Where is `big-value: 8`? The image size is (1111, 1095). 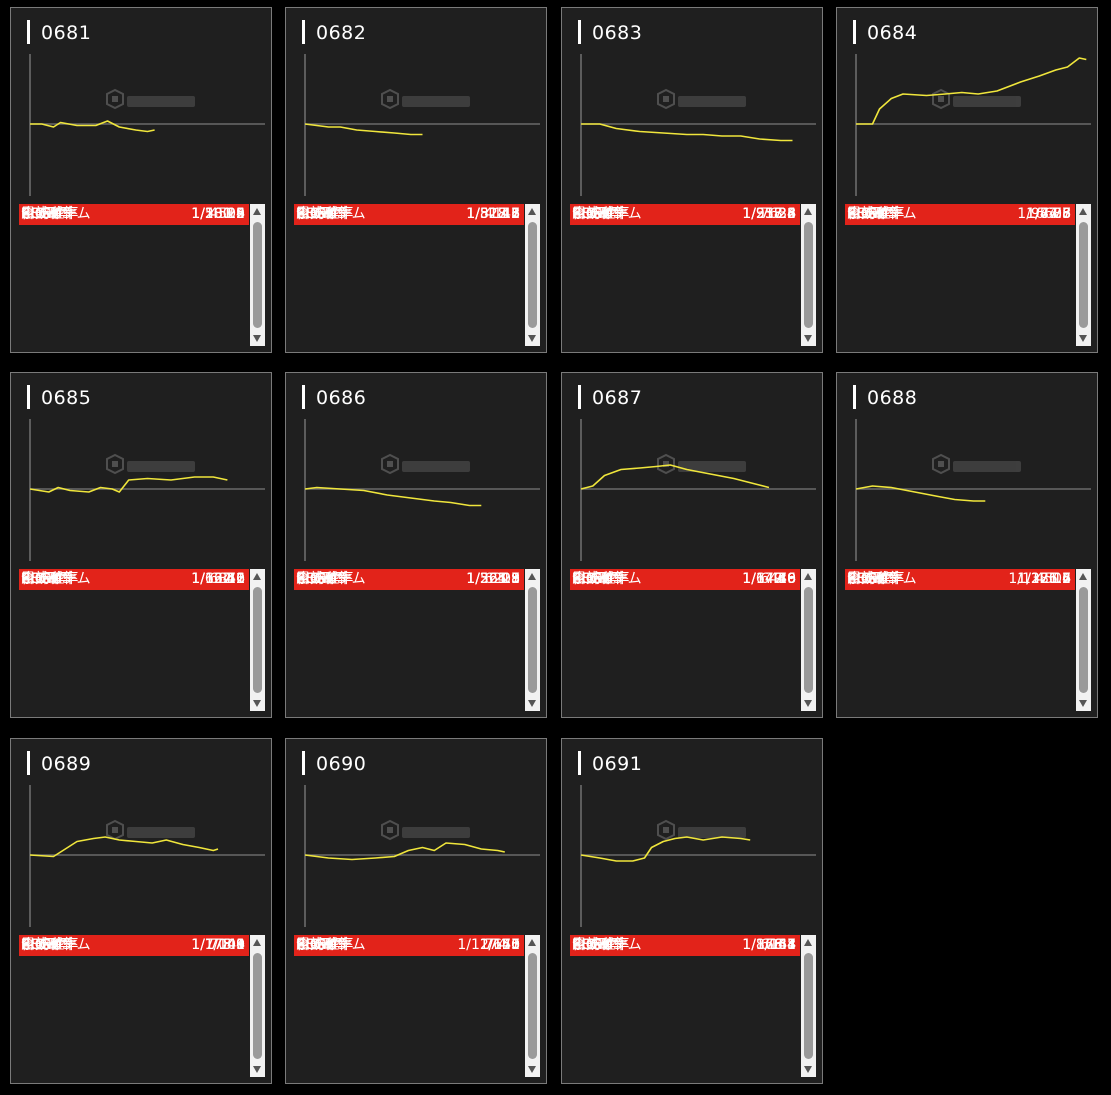
big-value: 8 is located at coordinates (515, 214).